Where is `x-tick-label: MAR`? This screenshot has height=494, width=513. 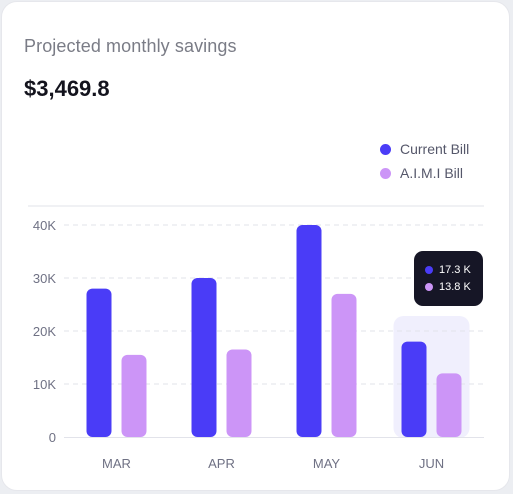
x-tick-label: MAR is located at coordinates (116, 463).